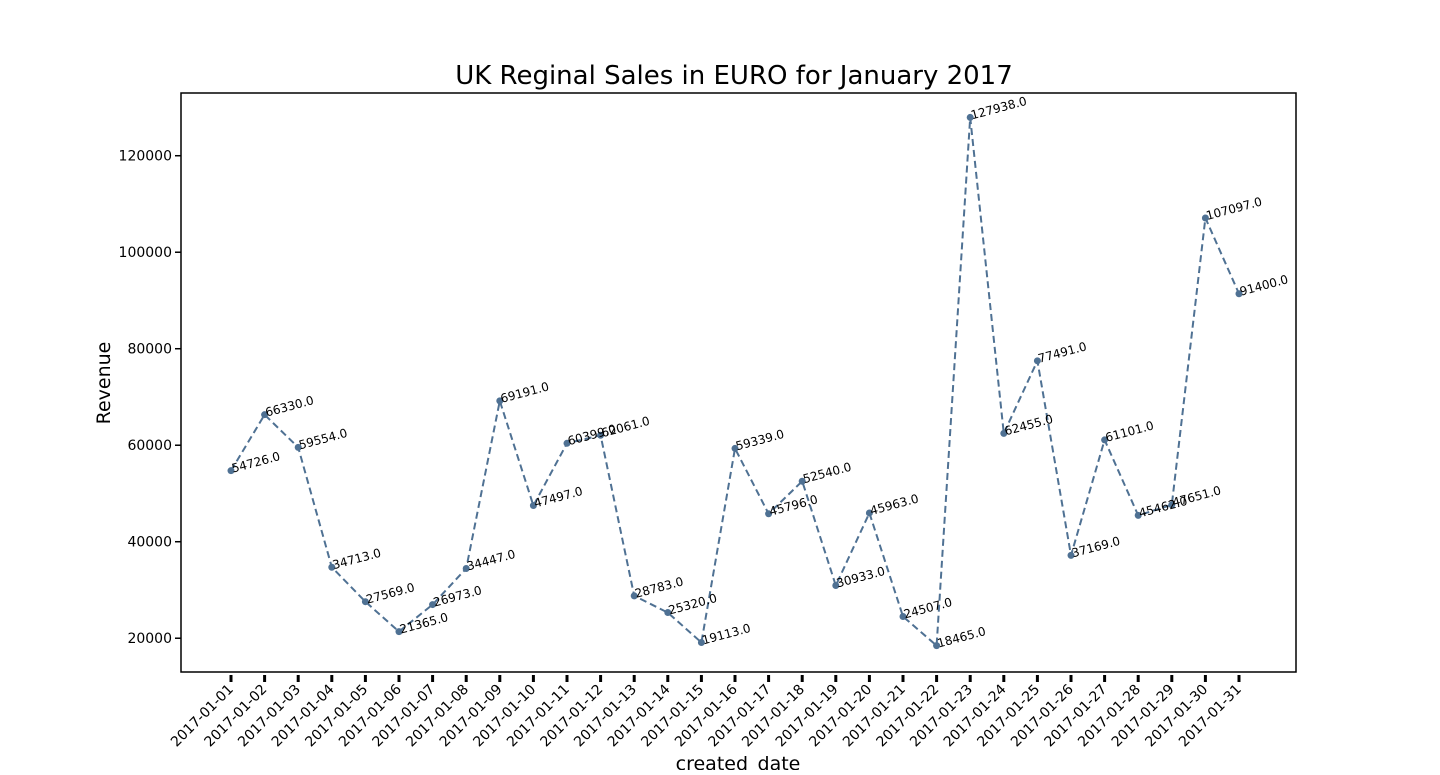  I want to click on data-label: 127938.0, so click(998, 108).